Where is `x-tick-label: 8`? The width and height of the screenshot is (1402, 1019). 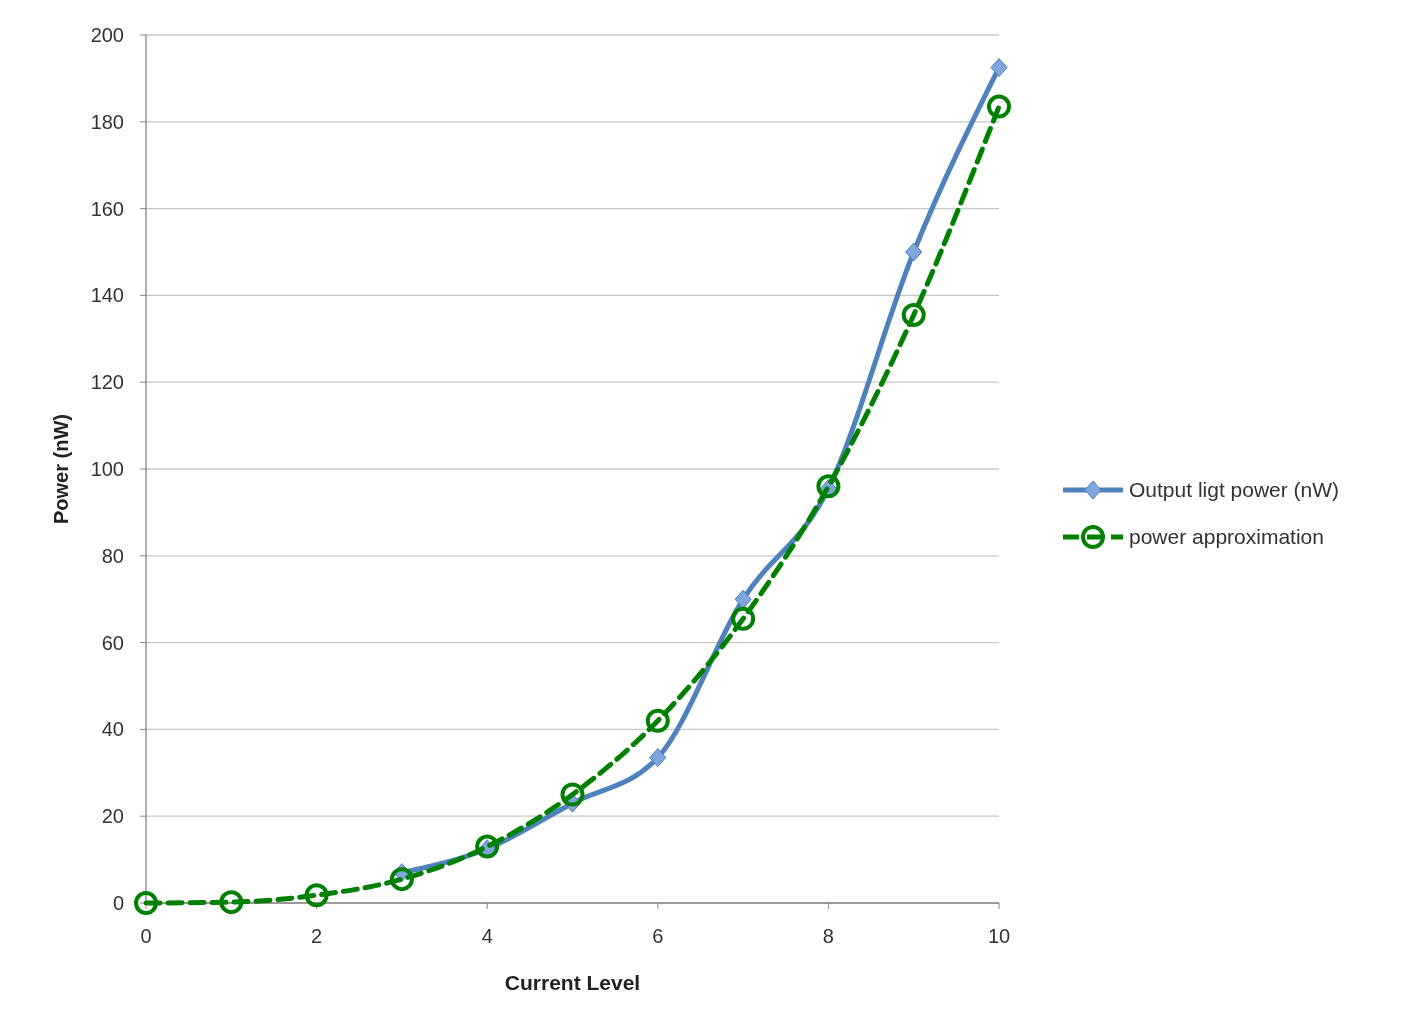 x-tick-label: 8 is located at coordinates (828, 936).